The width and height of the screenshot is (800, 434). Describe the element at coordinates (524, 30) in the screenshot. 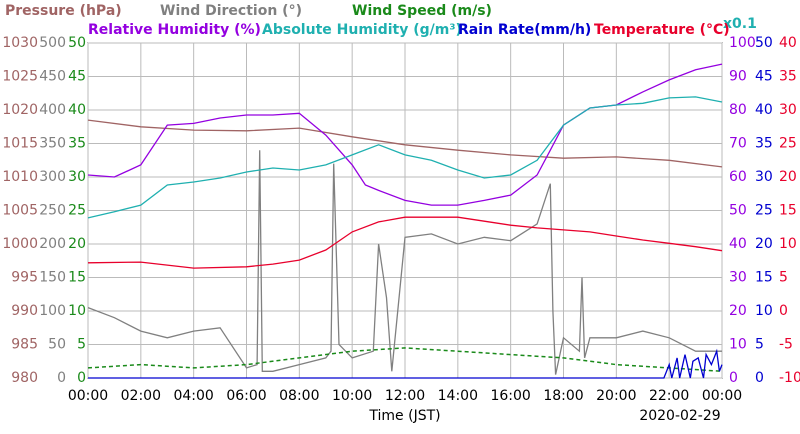

I see `legend-entry: Rain Rate(mm/h)` at that location.